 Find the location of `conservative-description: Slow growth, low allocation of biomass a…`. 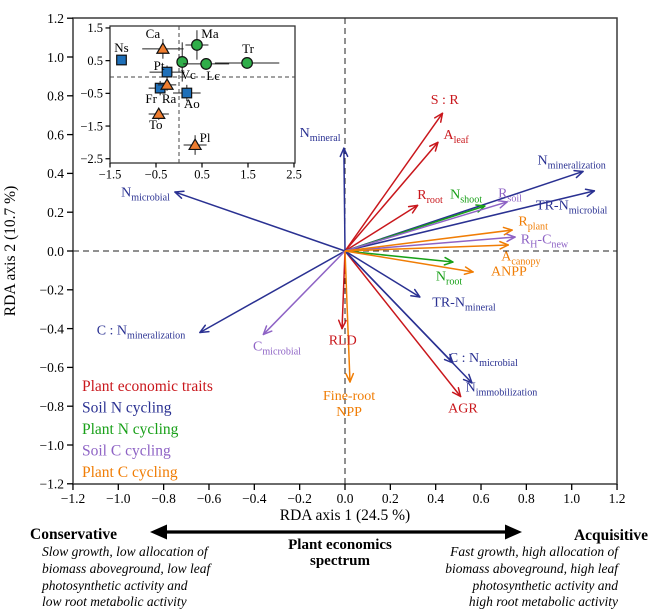

conservative-description: Slow growth, low allocation of biomass a… is located at coordinates (126, 577).